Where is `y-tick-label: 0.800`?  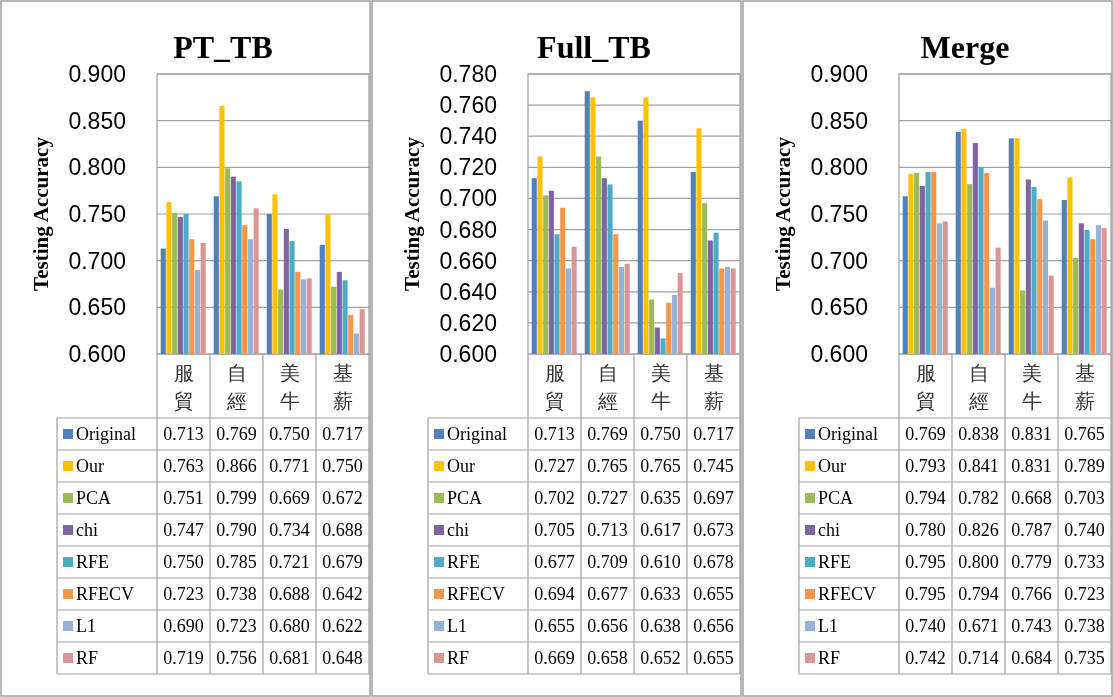
y-tick-label: 0.800 is located at coordinates (97, 167).